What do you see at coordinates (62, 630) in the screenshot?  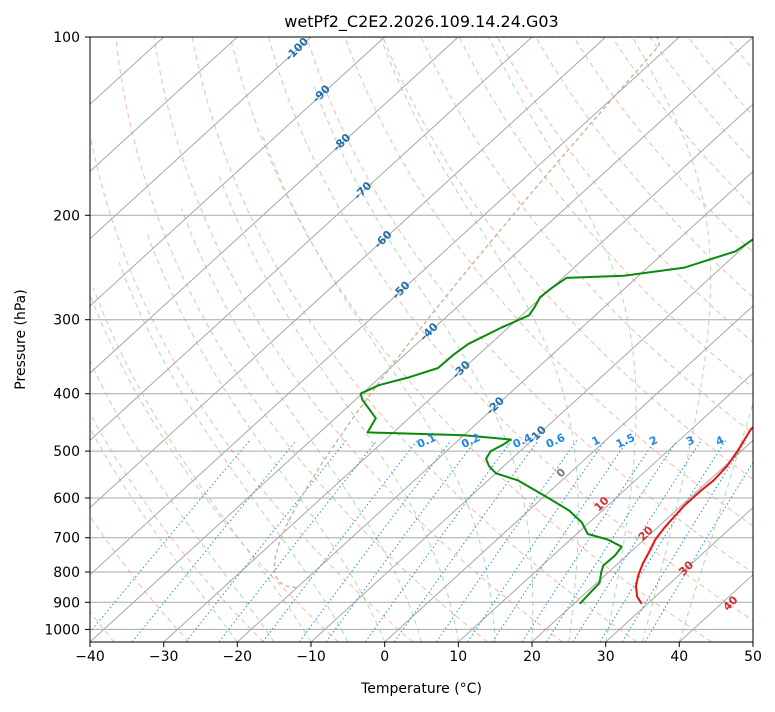 I see `y-tick-label: 1000` at bounding box center [62, 630].